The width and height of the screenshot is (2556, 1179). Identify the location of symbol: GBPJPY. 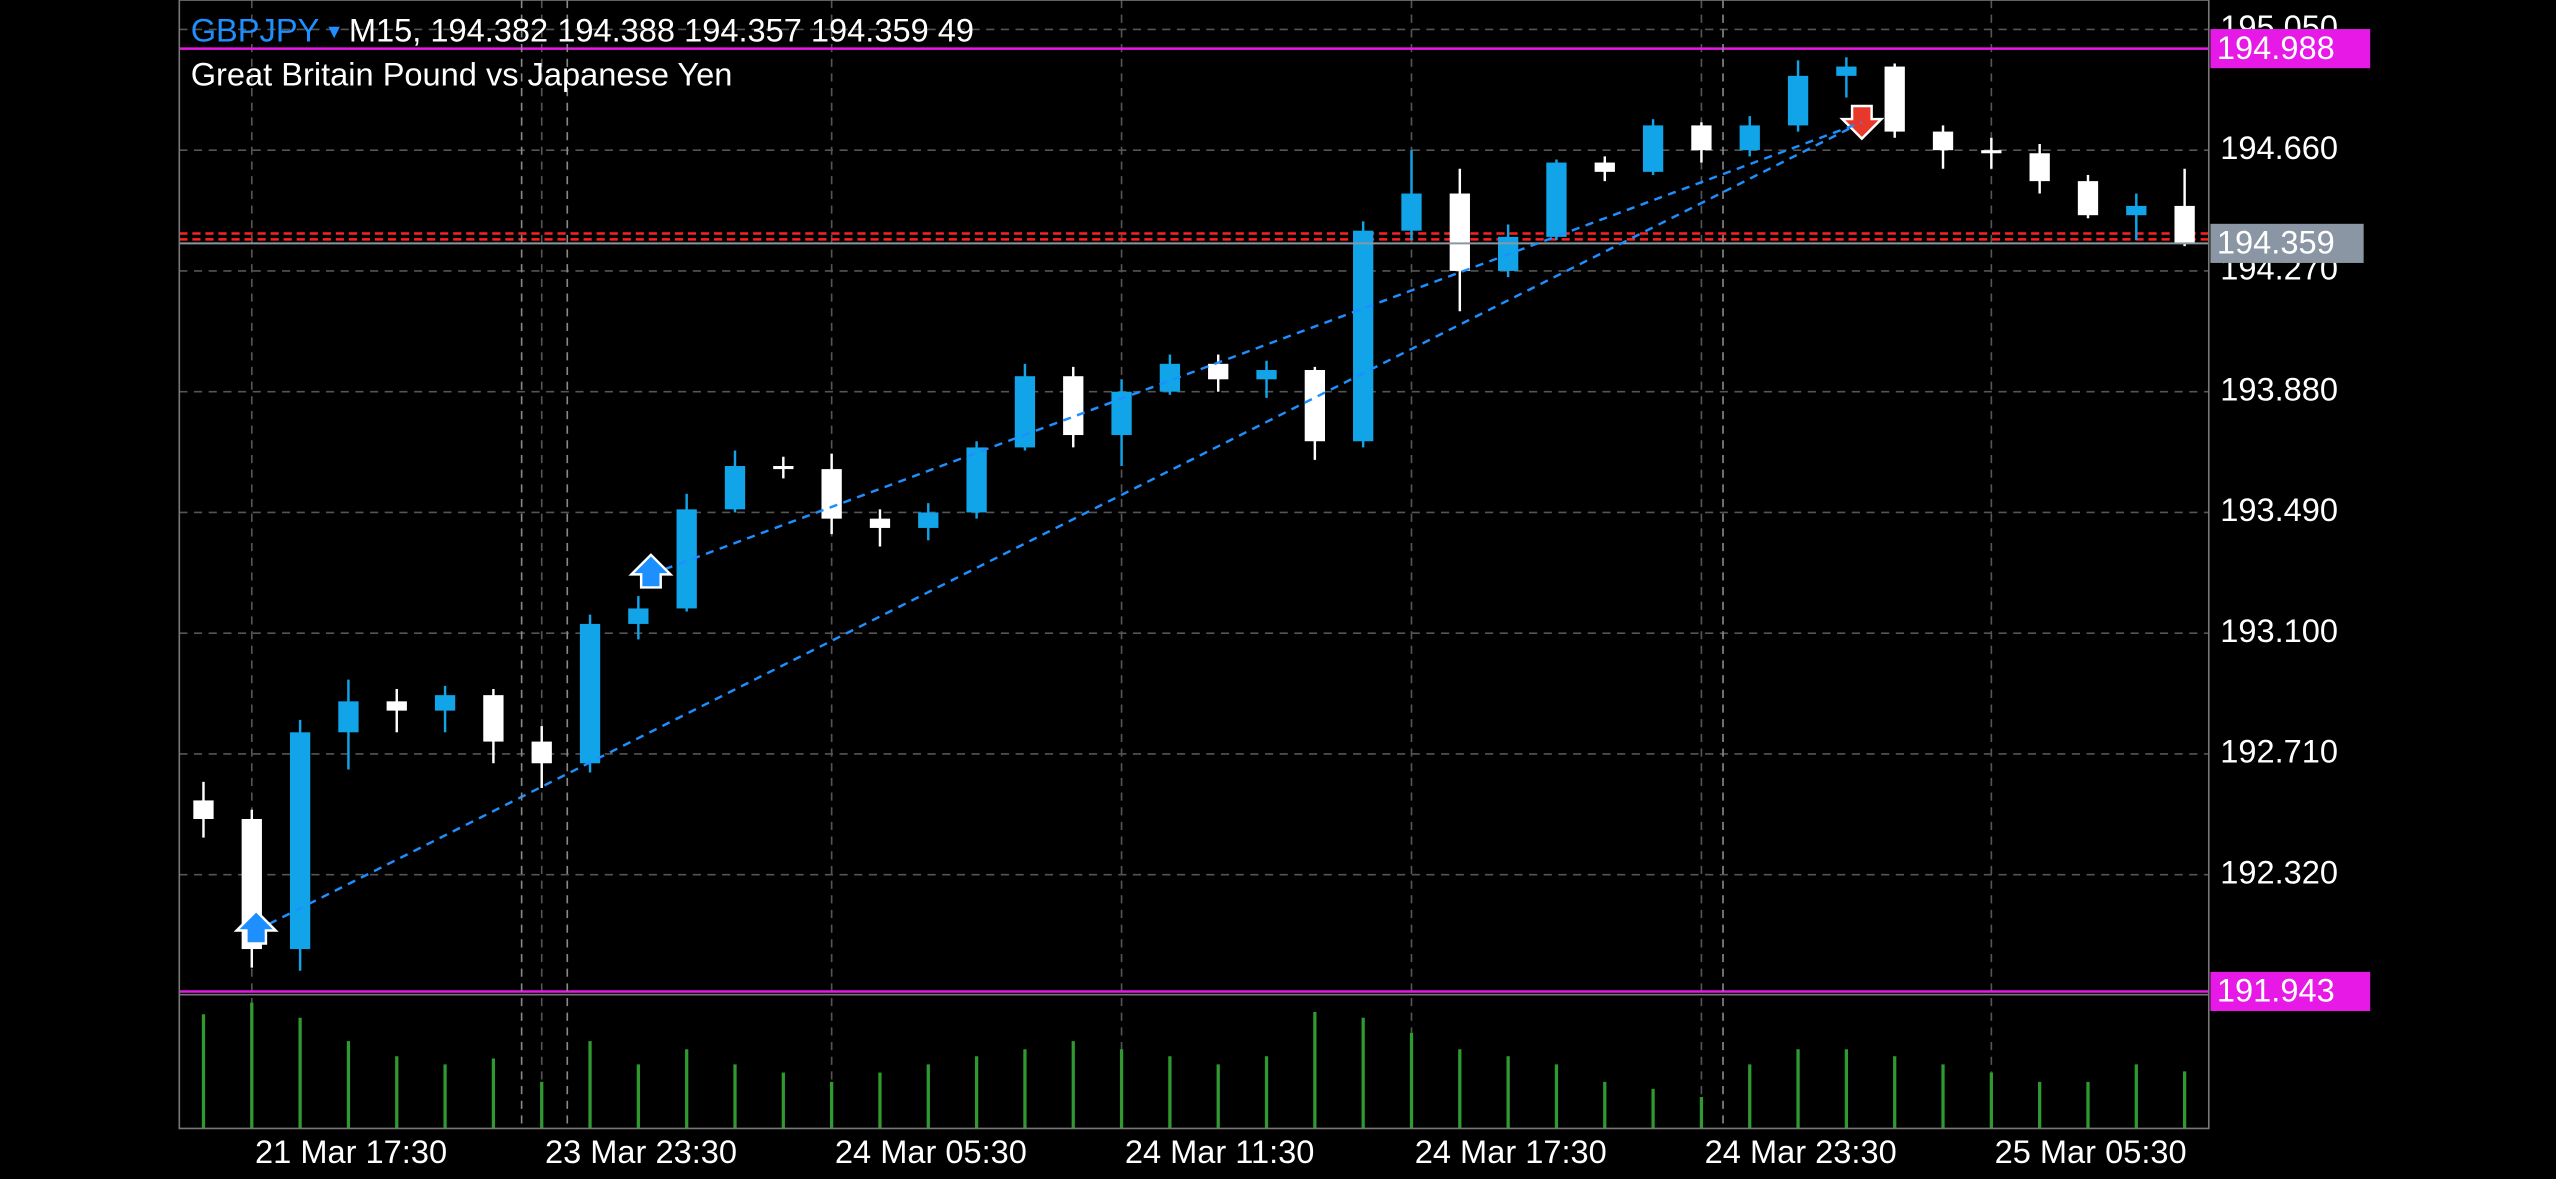
(255, 29).